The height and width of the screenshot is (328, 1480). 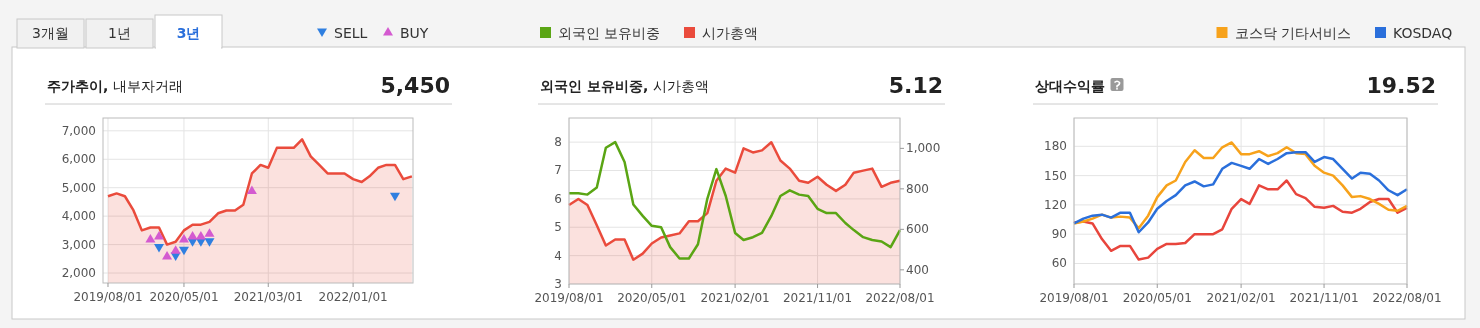 I want to click on text: 1년, so click(x=119, y=33).